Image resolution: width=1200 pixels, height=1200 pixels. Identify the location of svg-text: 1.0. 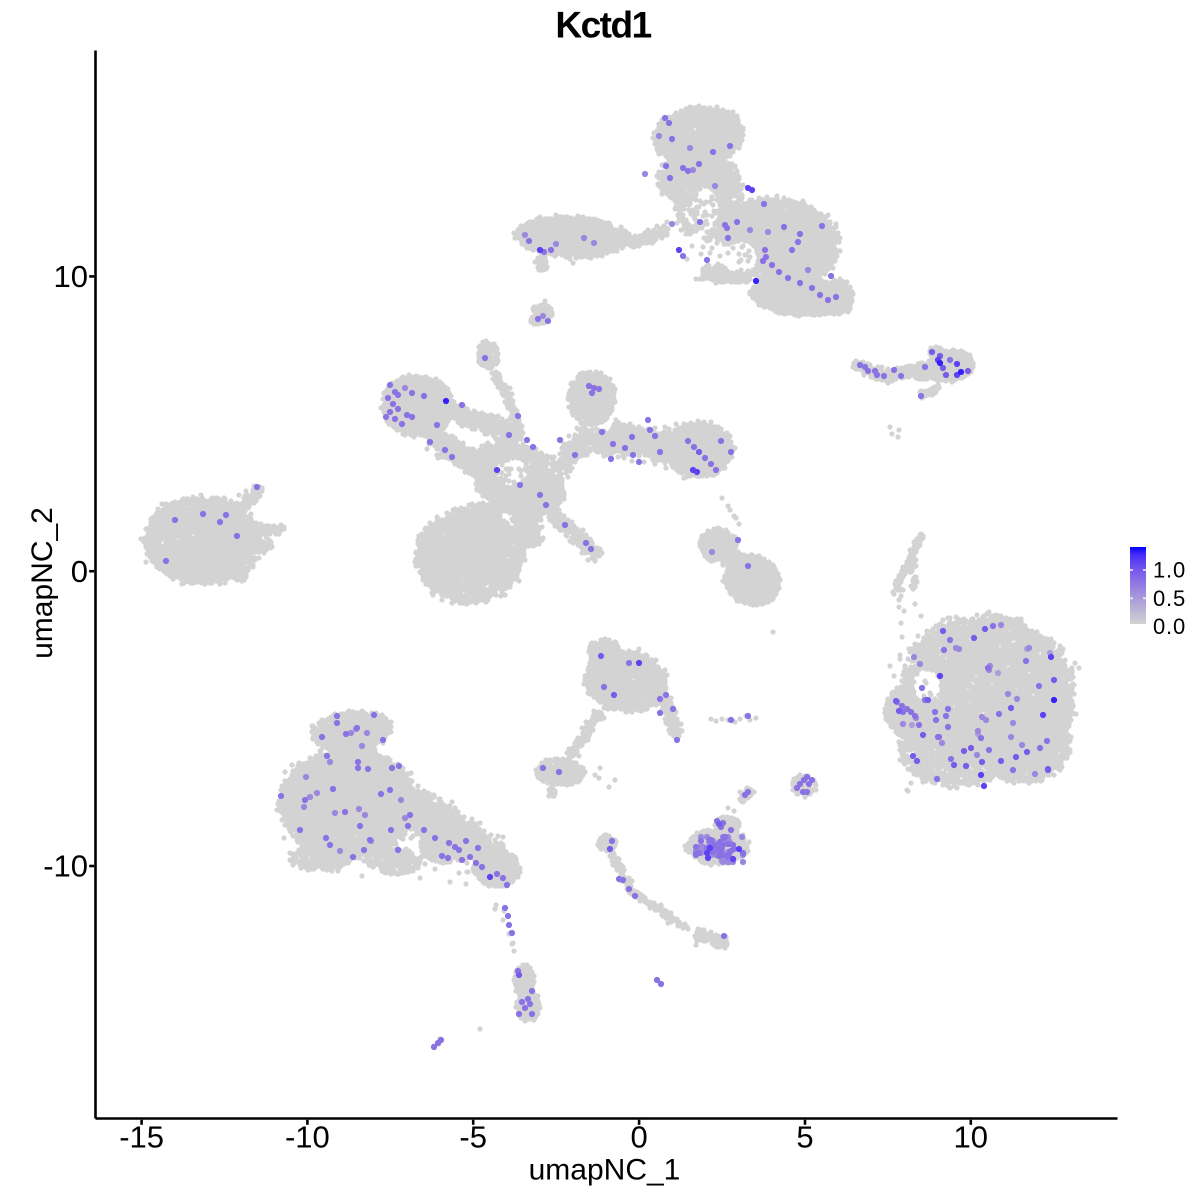
(1169, 570).